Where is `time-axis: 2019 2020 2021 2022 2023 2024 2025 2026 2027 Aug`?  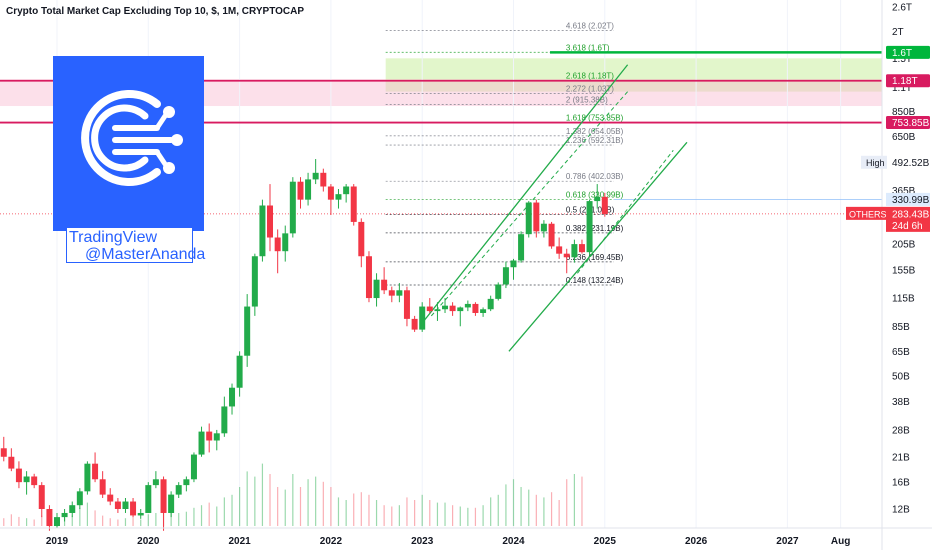
time-axis: 2019 2020 2021 2022 2023 2024 2025 2026 2027 Aug is located at coordinates (466, 537).